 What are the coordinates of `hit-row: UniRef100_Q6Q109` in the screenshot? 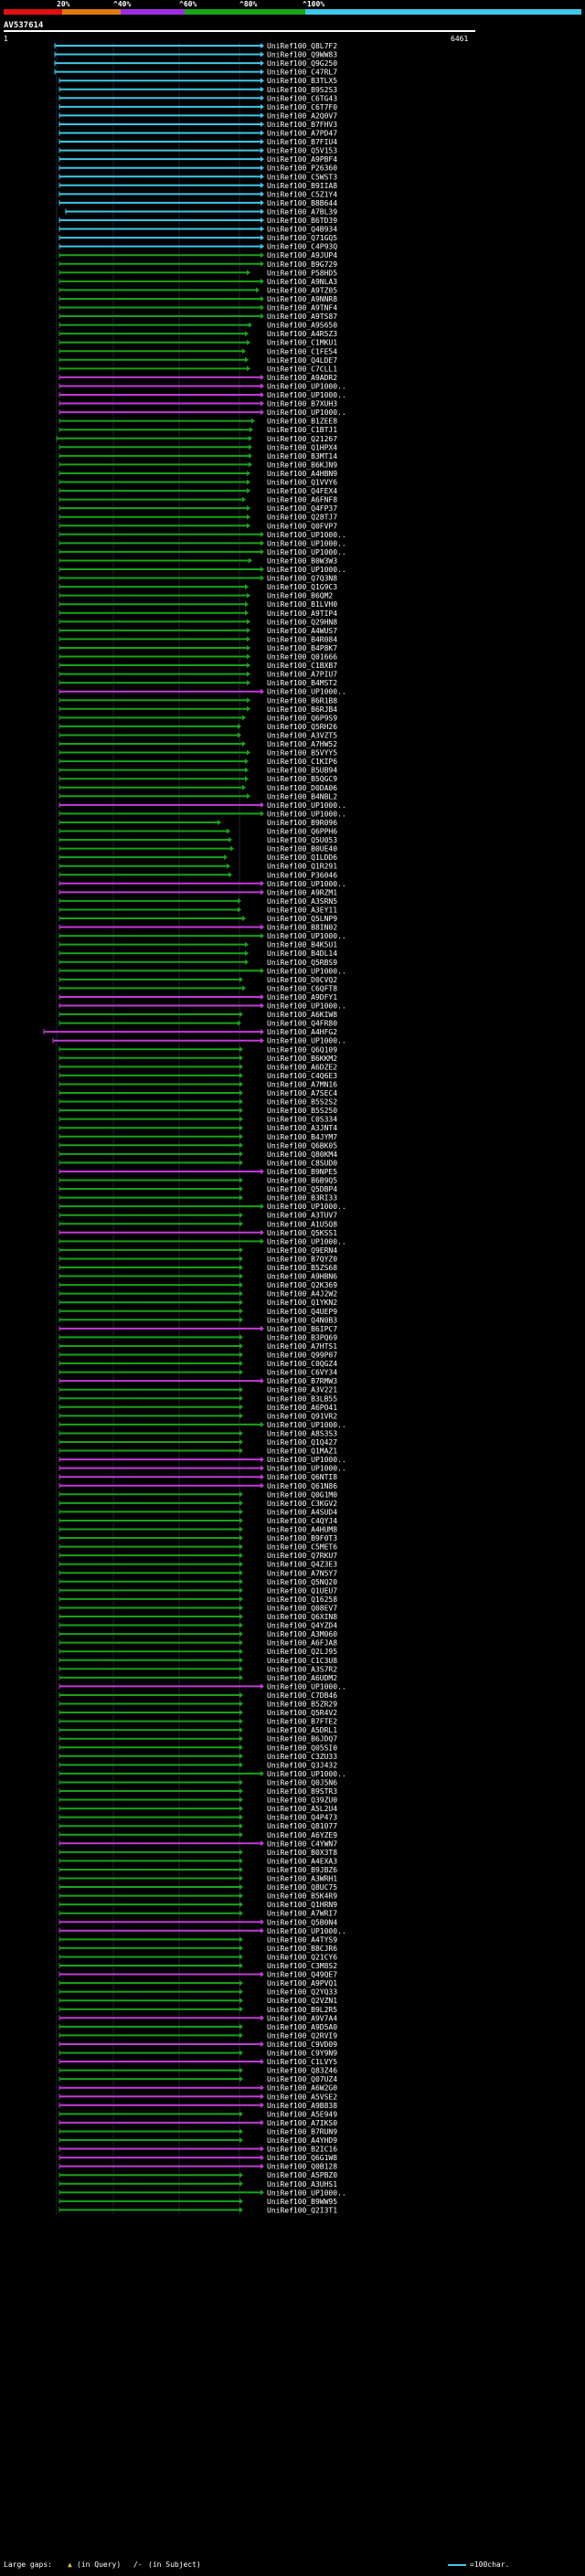 It's located at (198, 1049).